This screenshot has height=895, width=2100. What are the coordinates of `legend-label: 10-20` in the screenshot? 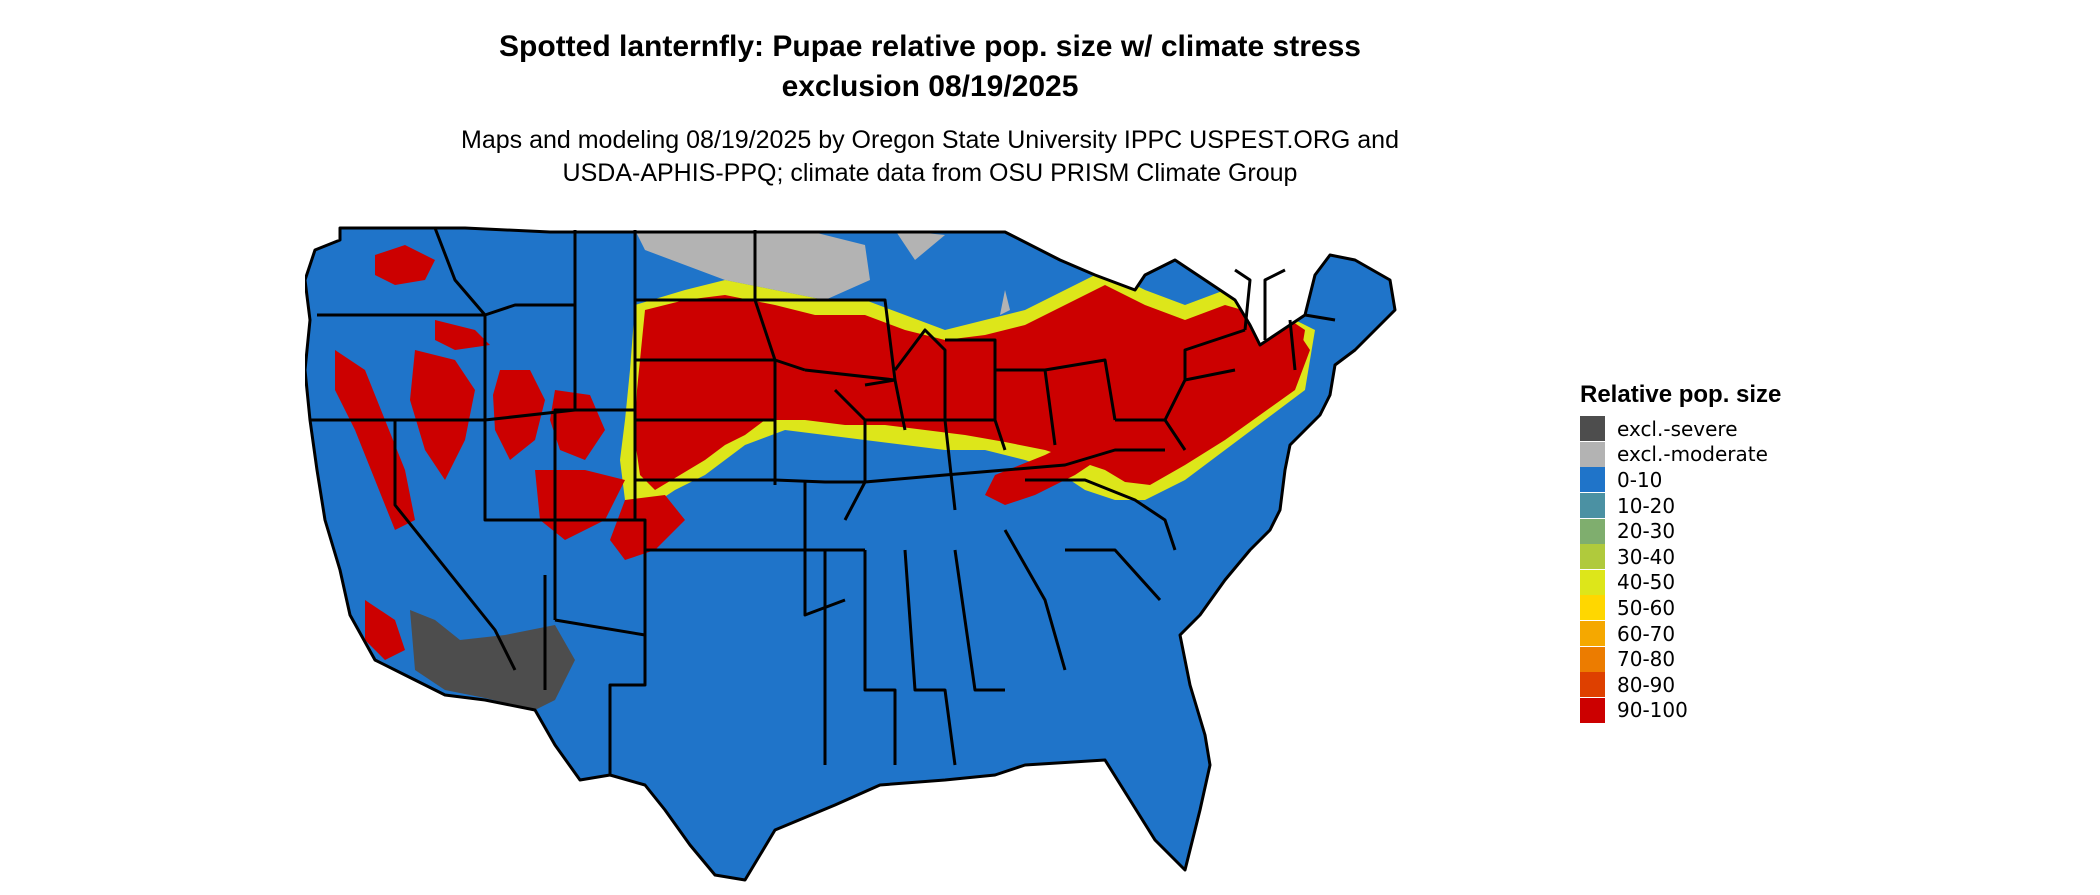 It's located at (1646, 505).